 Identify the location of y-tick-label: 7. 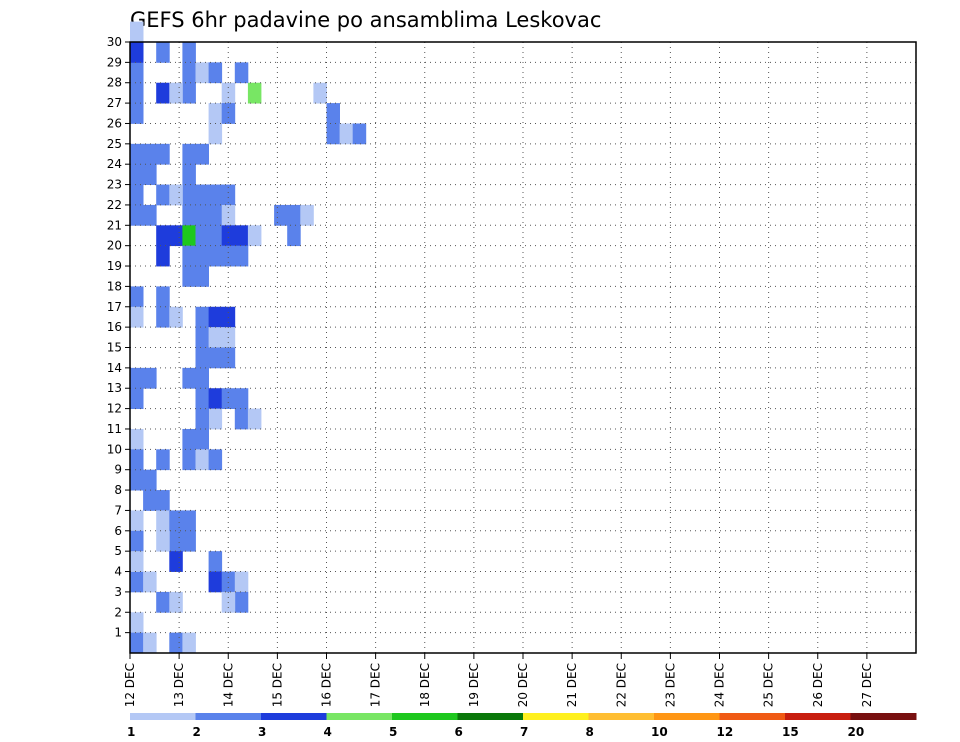
(118, 510).